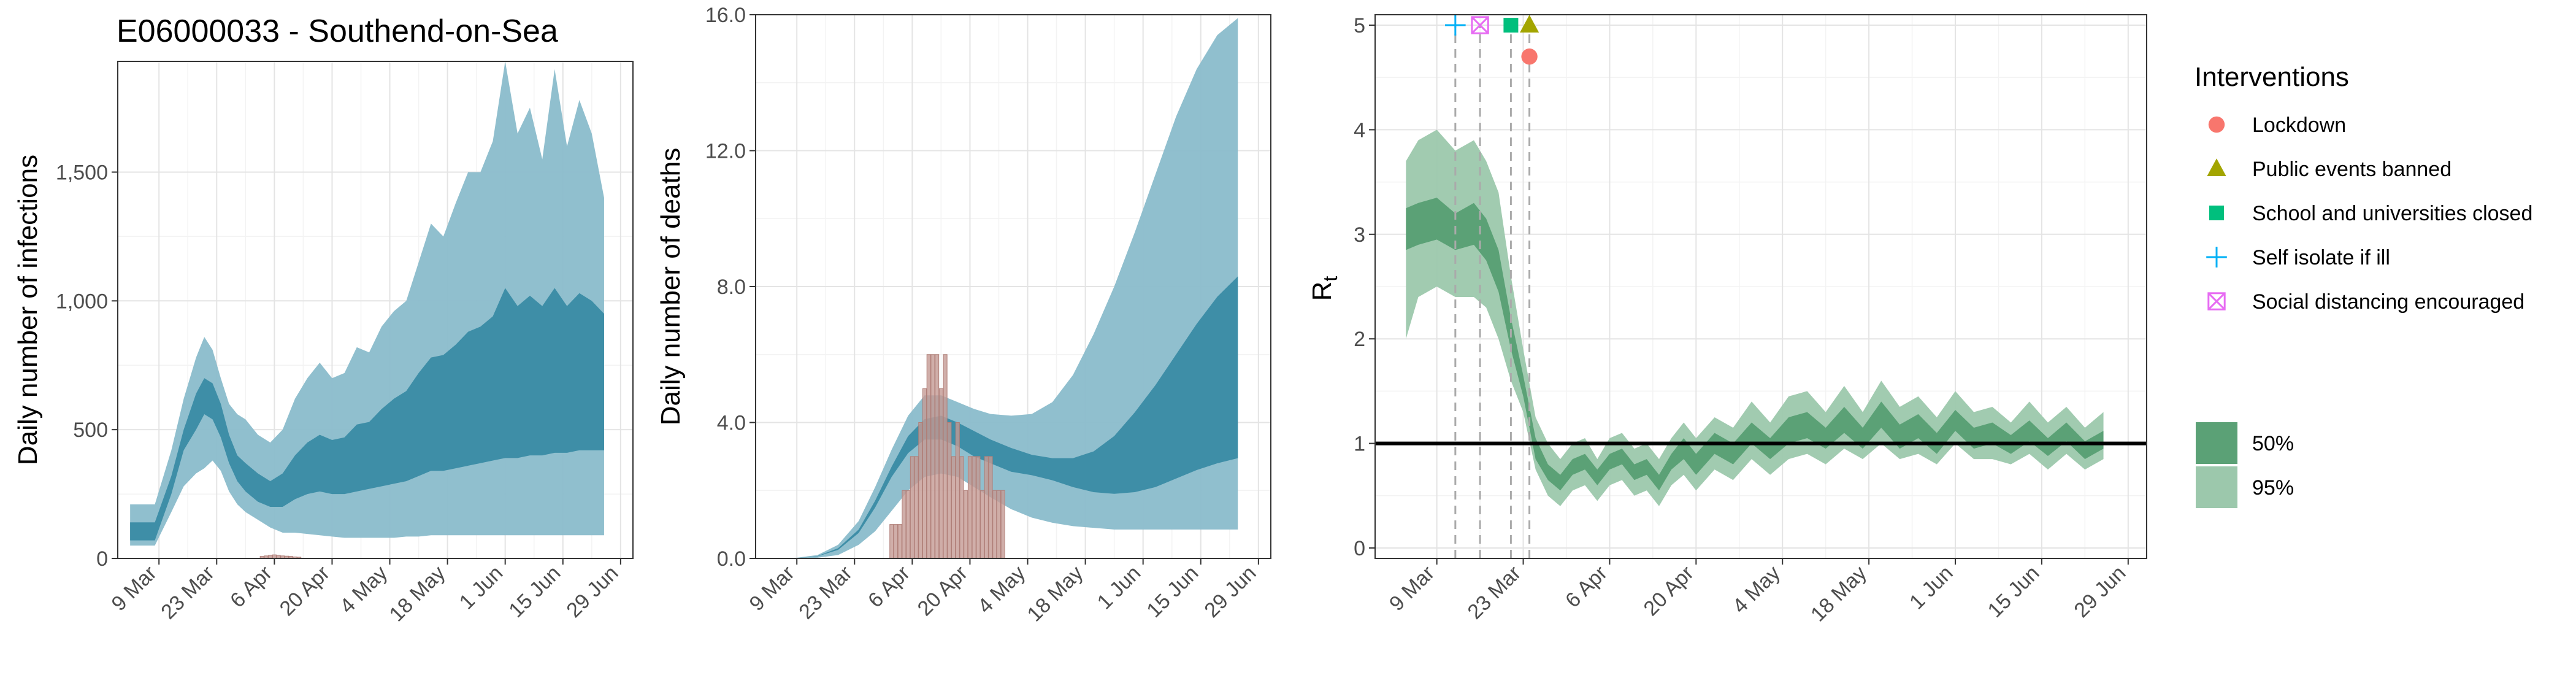 The width and height of the screenshot is (2576, 683). I want to click on intervention-marker-plus, so click(1455, 25).